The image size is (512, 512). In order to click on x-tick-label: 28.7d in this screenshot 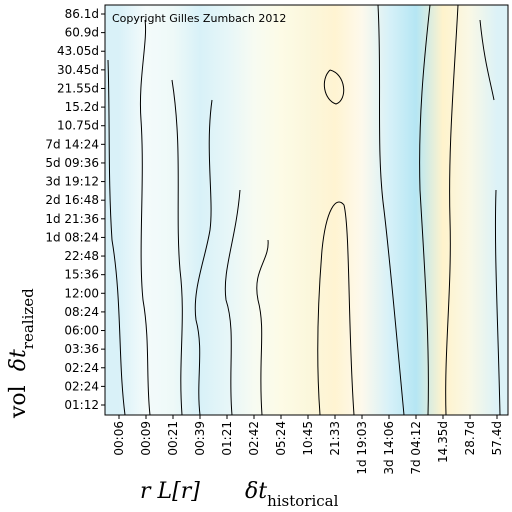, I will do `click(470, 438)`.